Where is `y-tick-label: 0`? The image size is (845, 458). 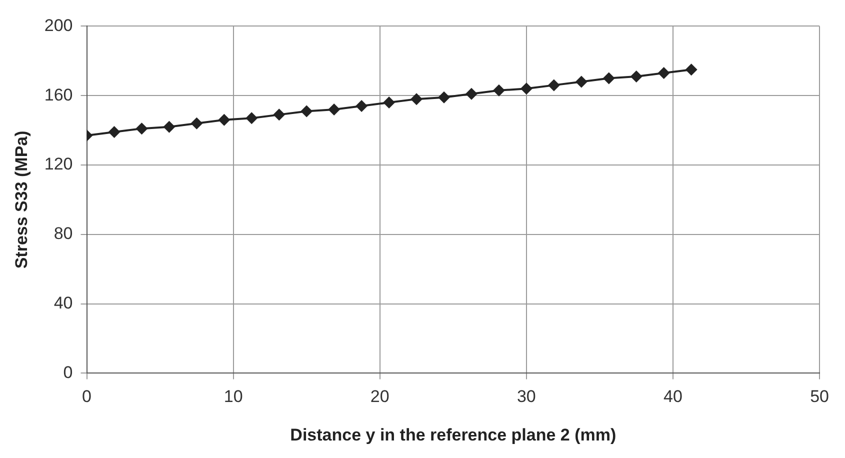
y-tick-label: 0 is located at coordinates (68, 372).